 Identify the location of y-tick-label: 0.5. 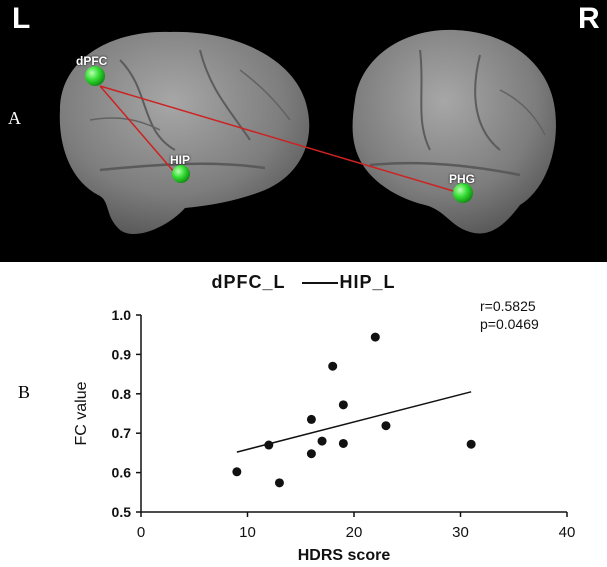
(122, 512).